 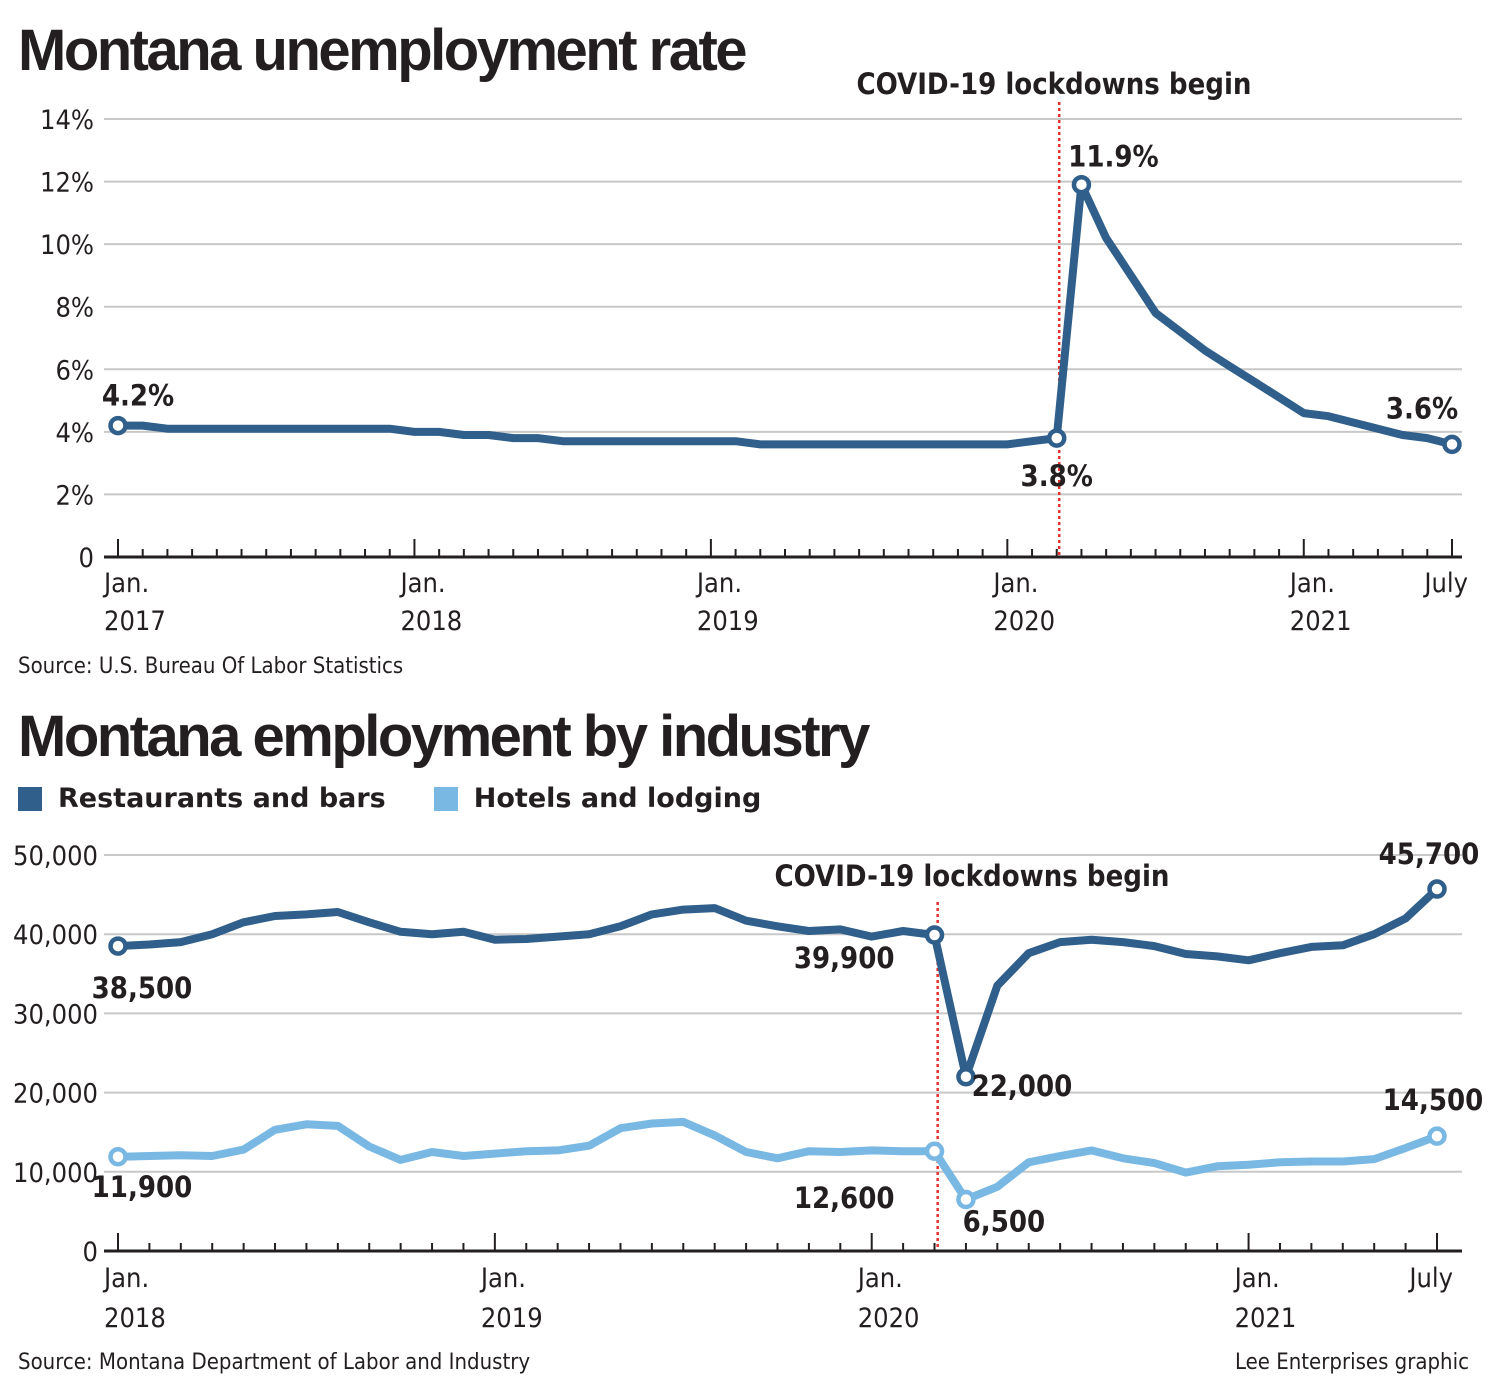 I want to click on legend-swatch-hotels, so click(x=445, y=798).